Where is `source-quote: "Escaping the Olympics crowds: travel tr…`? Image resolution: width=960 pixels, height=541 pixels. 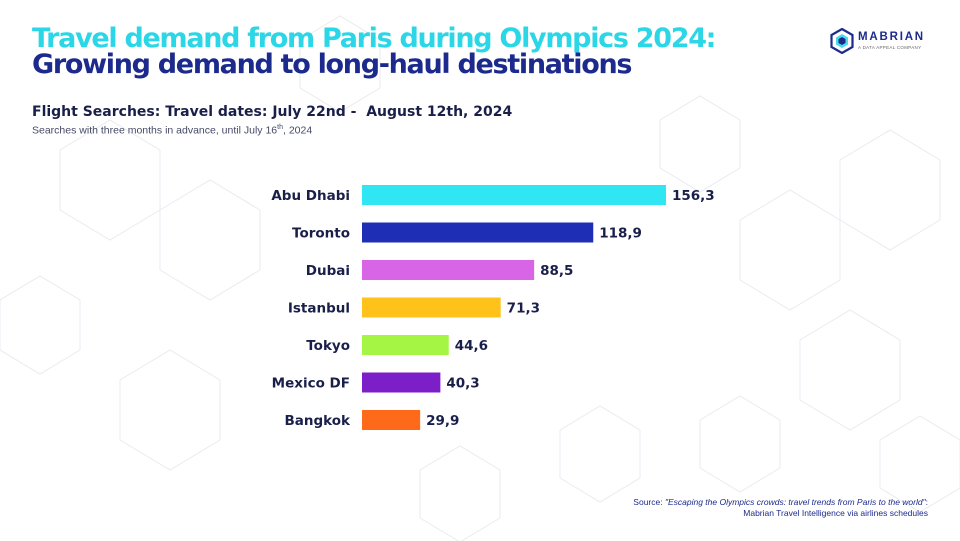 source-quote: "Escaping the Olympics crowds: travel tr… is located at coordinates (795, 502).